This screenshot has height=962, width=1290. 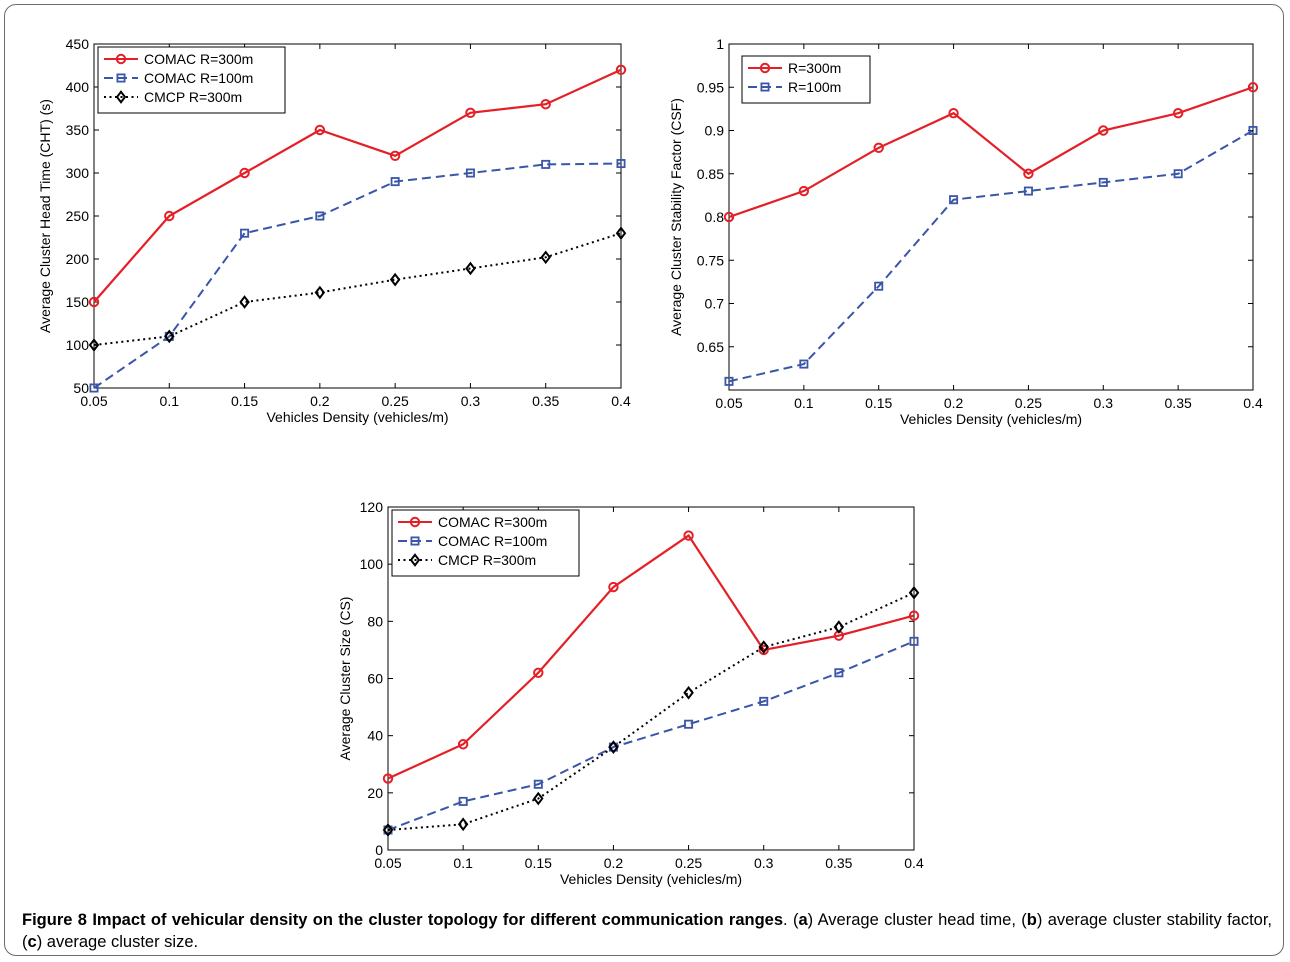 I want to click on y-tick-label: 200, so click(x=78, y=259).